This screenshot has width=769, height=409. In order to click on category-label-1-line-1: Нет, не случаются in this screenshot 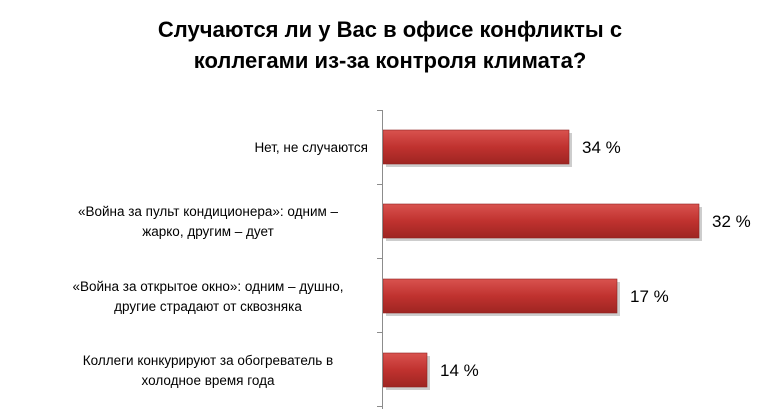, I will do `click(311, 147)`.